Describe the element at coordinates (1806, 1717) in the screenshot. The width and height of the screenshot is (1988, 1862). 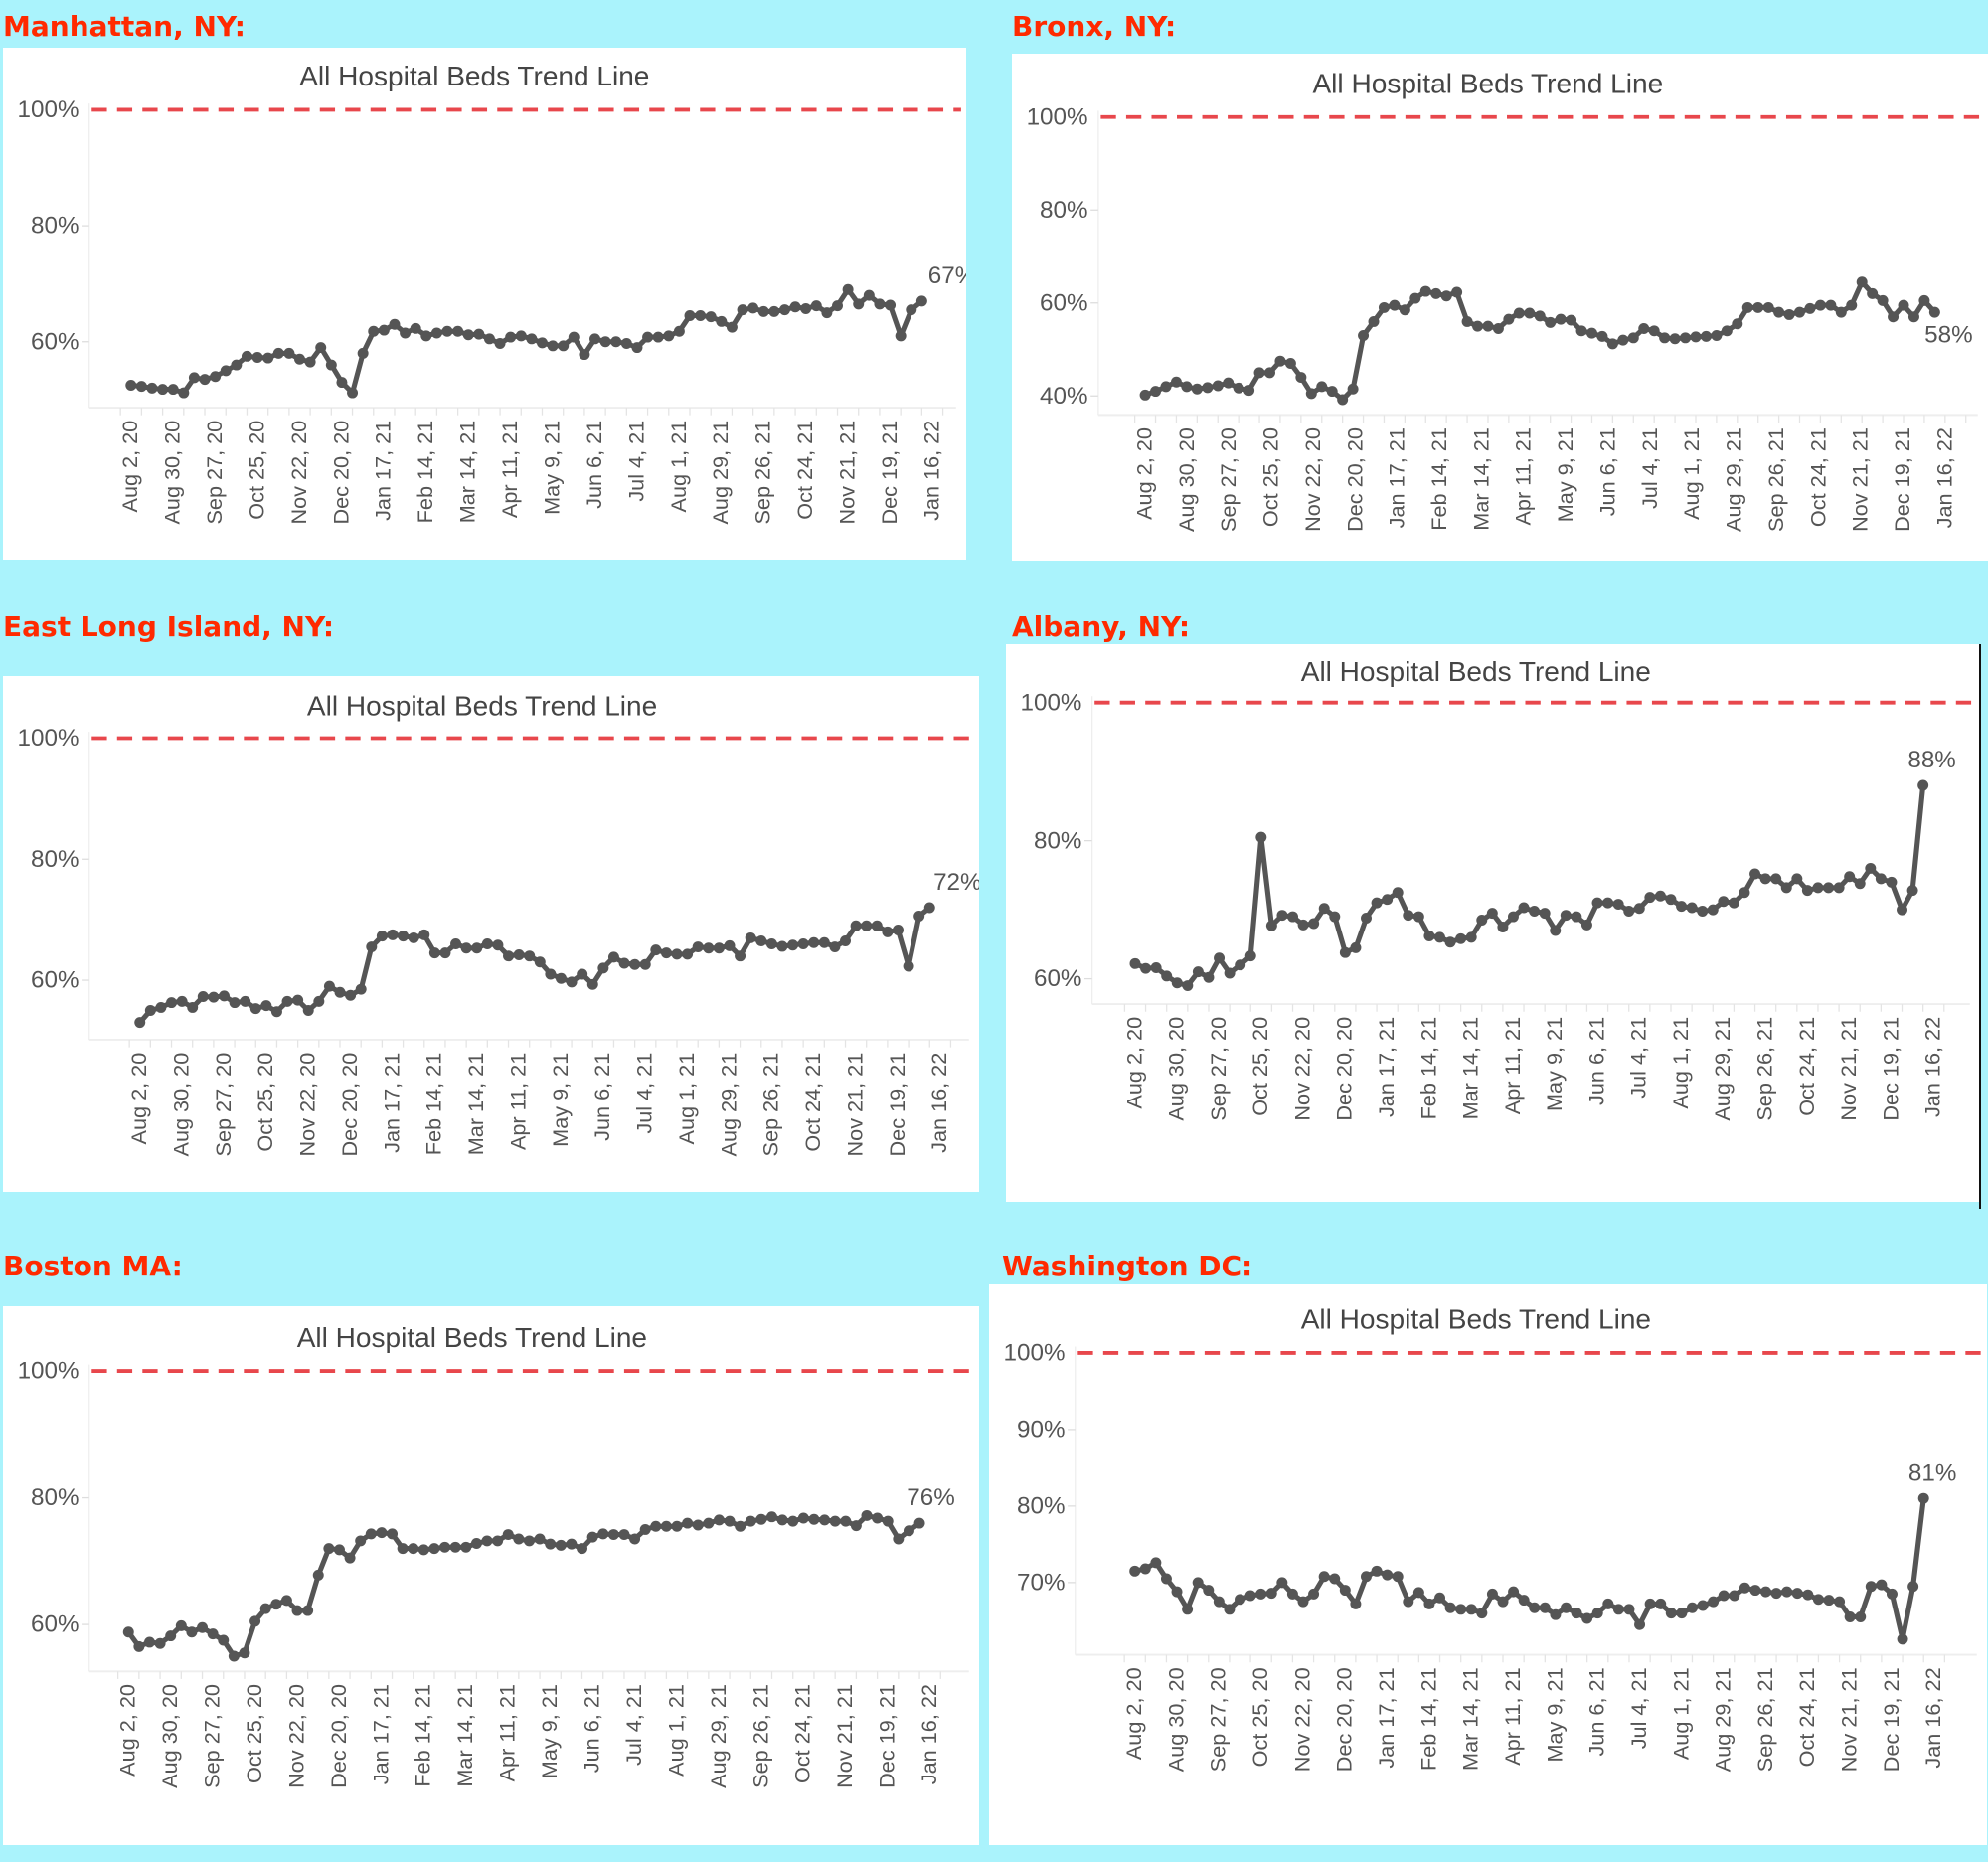
I see `x-tick-label: Oct 24, 21` at that location.